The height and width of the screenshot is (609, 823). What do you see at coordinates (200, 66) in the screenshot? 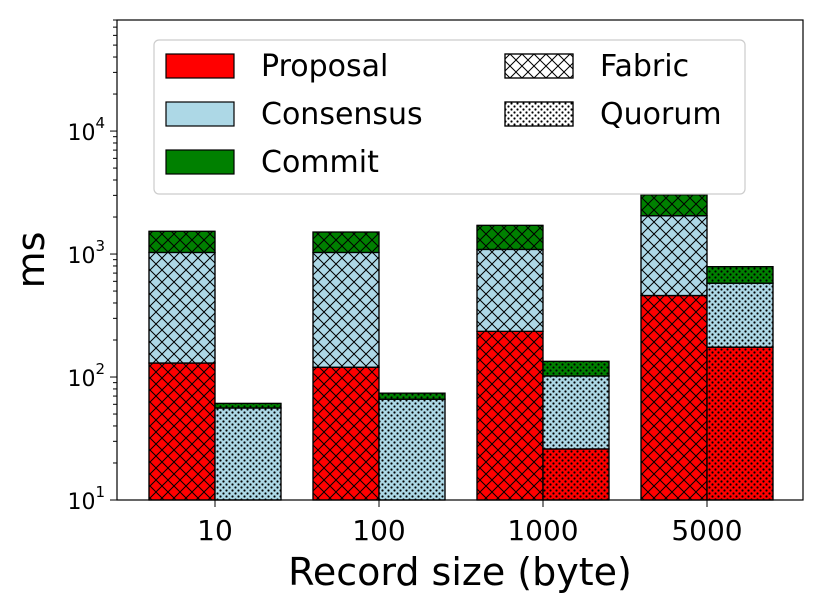
I see `legend-swatch-proposal` at bounding box center [200, 66].